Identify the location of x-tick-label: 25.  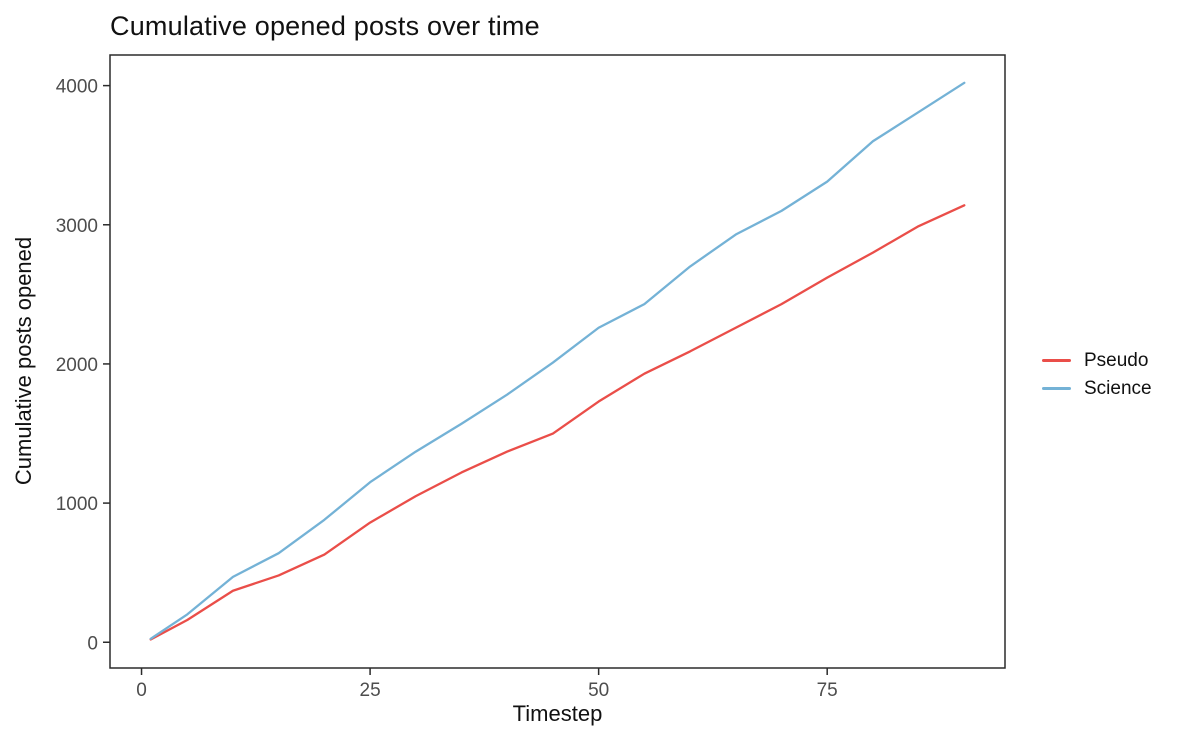
(370, 690).